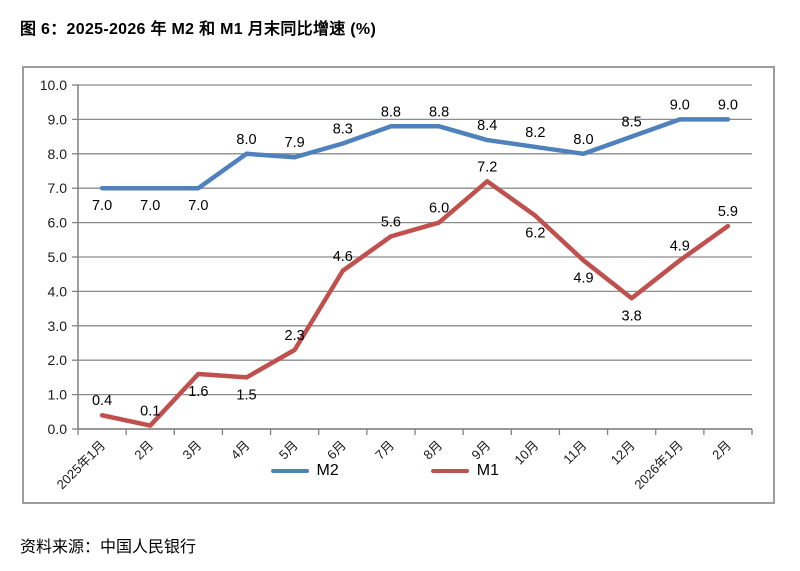 This screenshot has height=571, width=800. What do you see at coordinates (415, 154) in the screenshot?
I see `series-line-m2` at bounding box center [415, 154].